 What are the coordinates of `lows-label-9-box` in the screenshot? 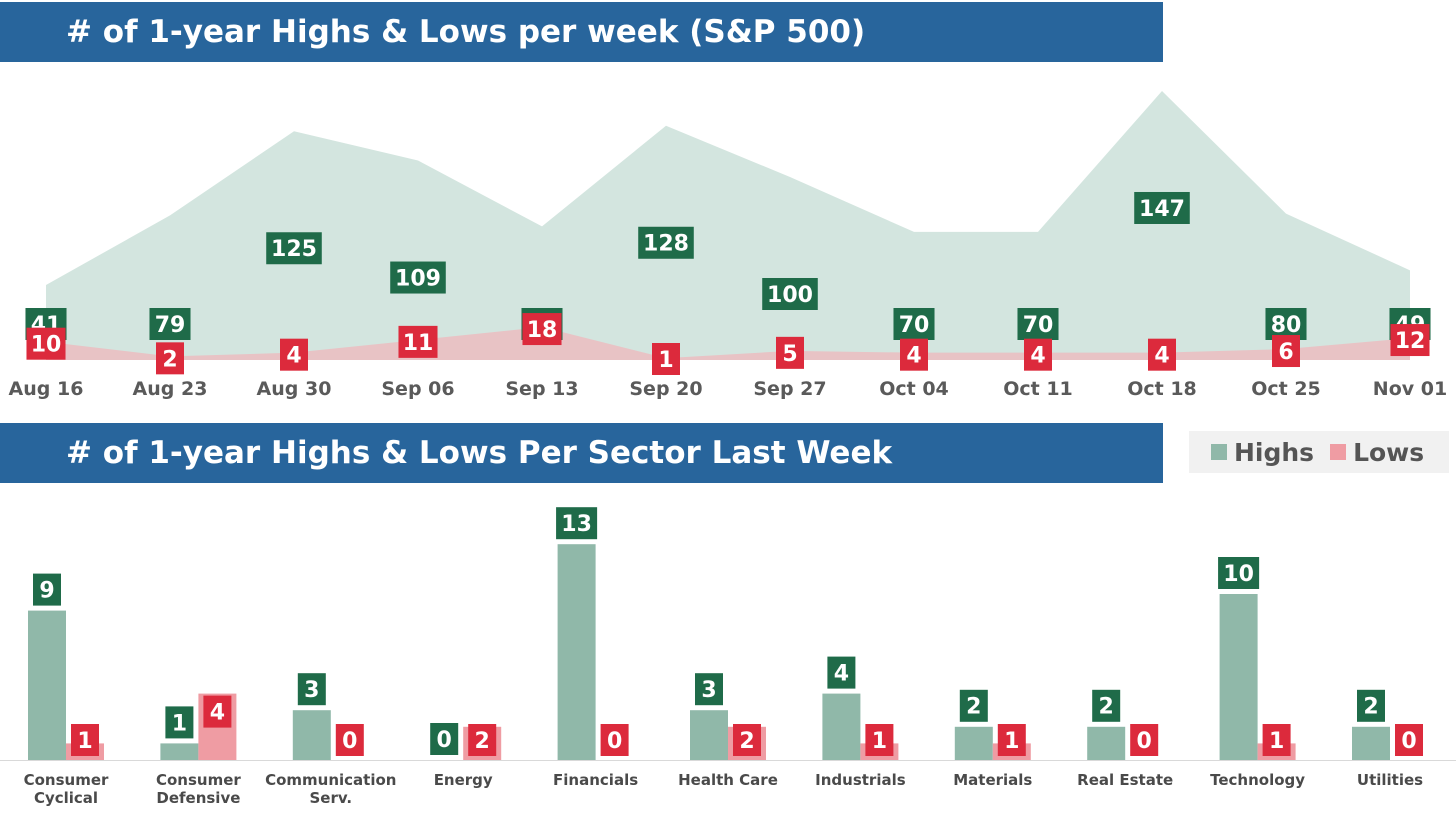 It's located at (1162, 354).